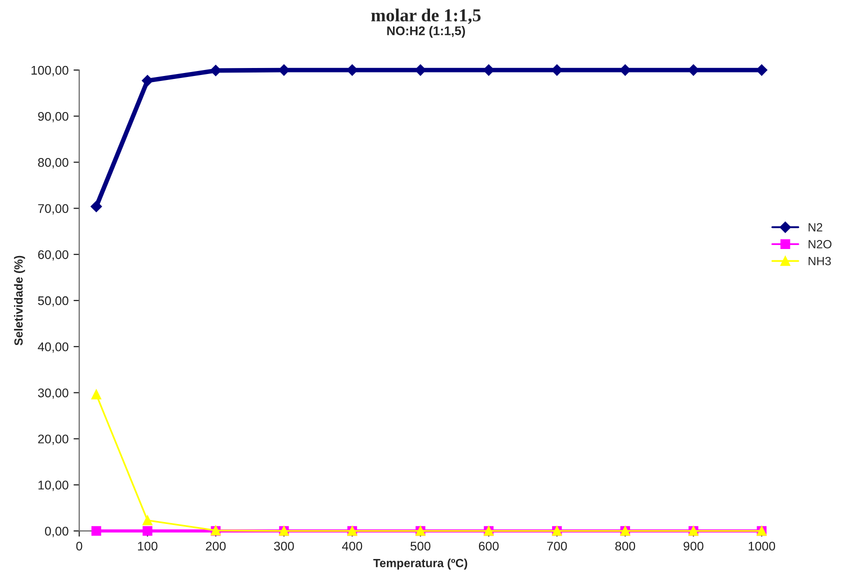  What do you see at coordinates (53, 209) in the screenshot?
I see `y-tick-label: 70,00` at bounding box center [53, 209].